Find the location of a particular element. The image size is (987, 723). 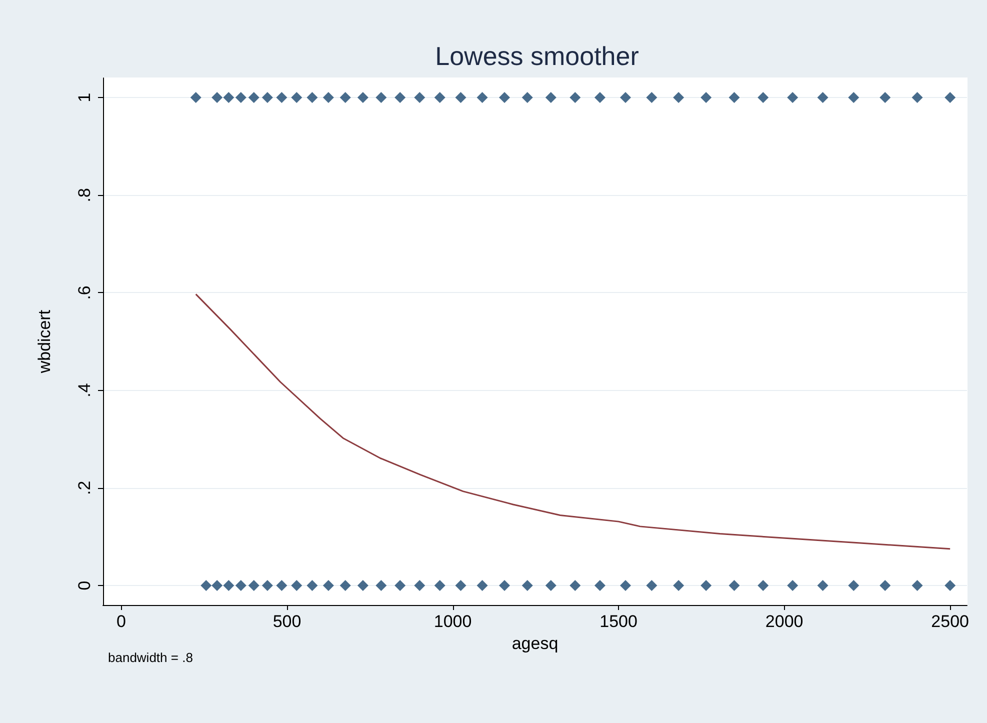

x-tick-label: 1000 is located at coordinates (453, 621).